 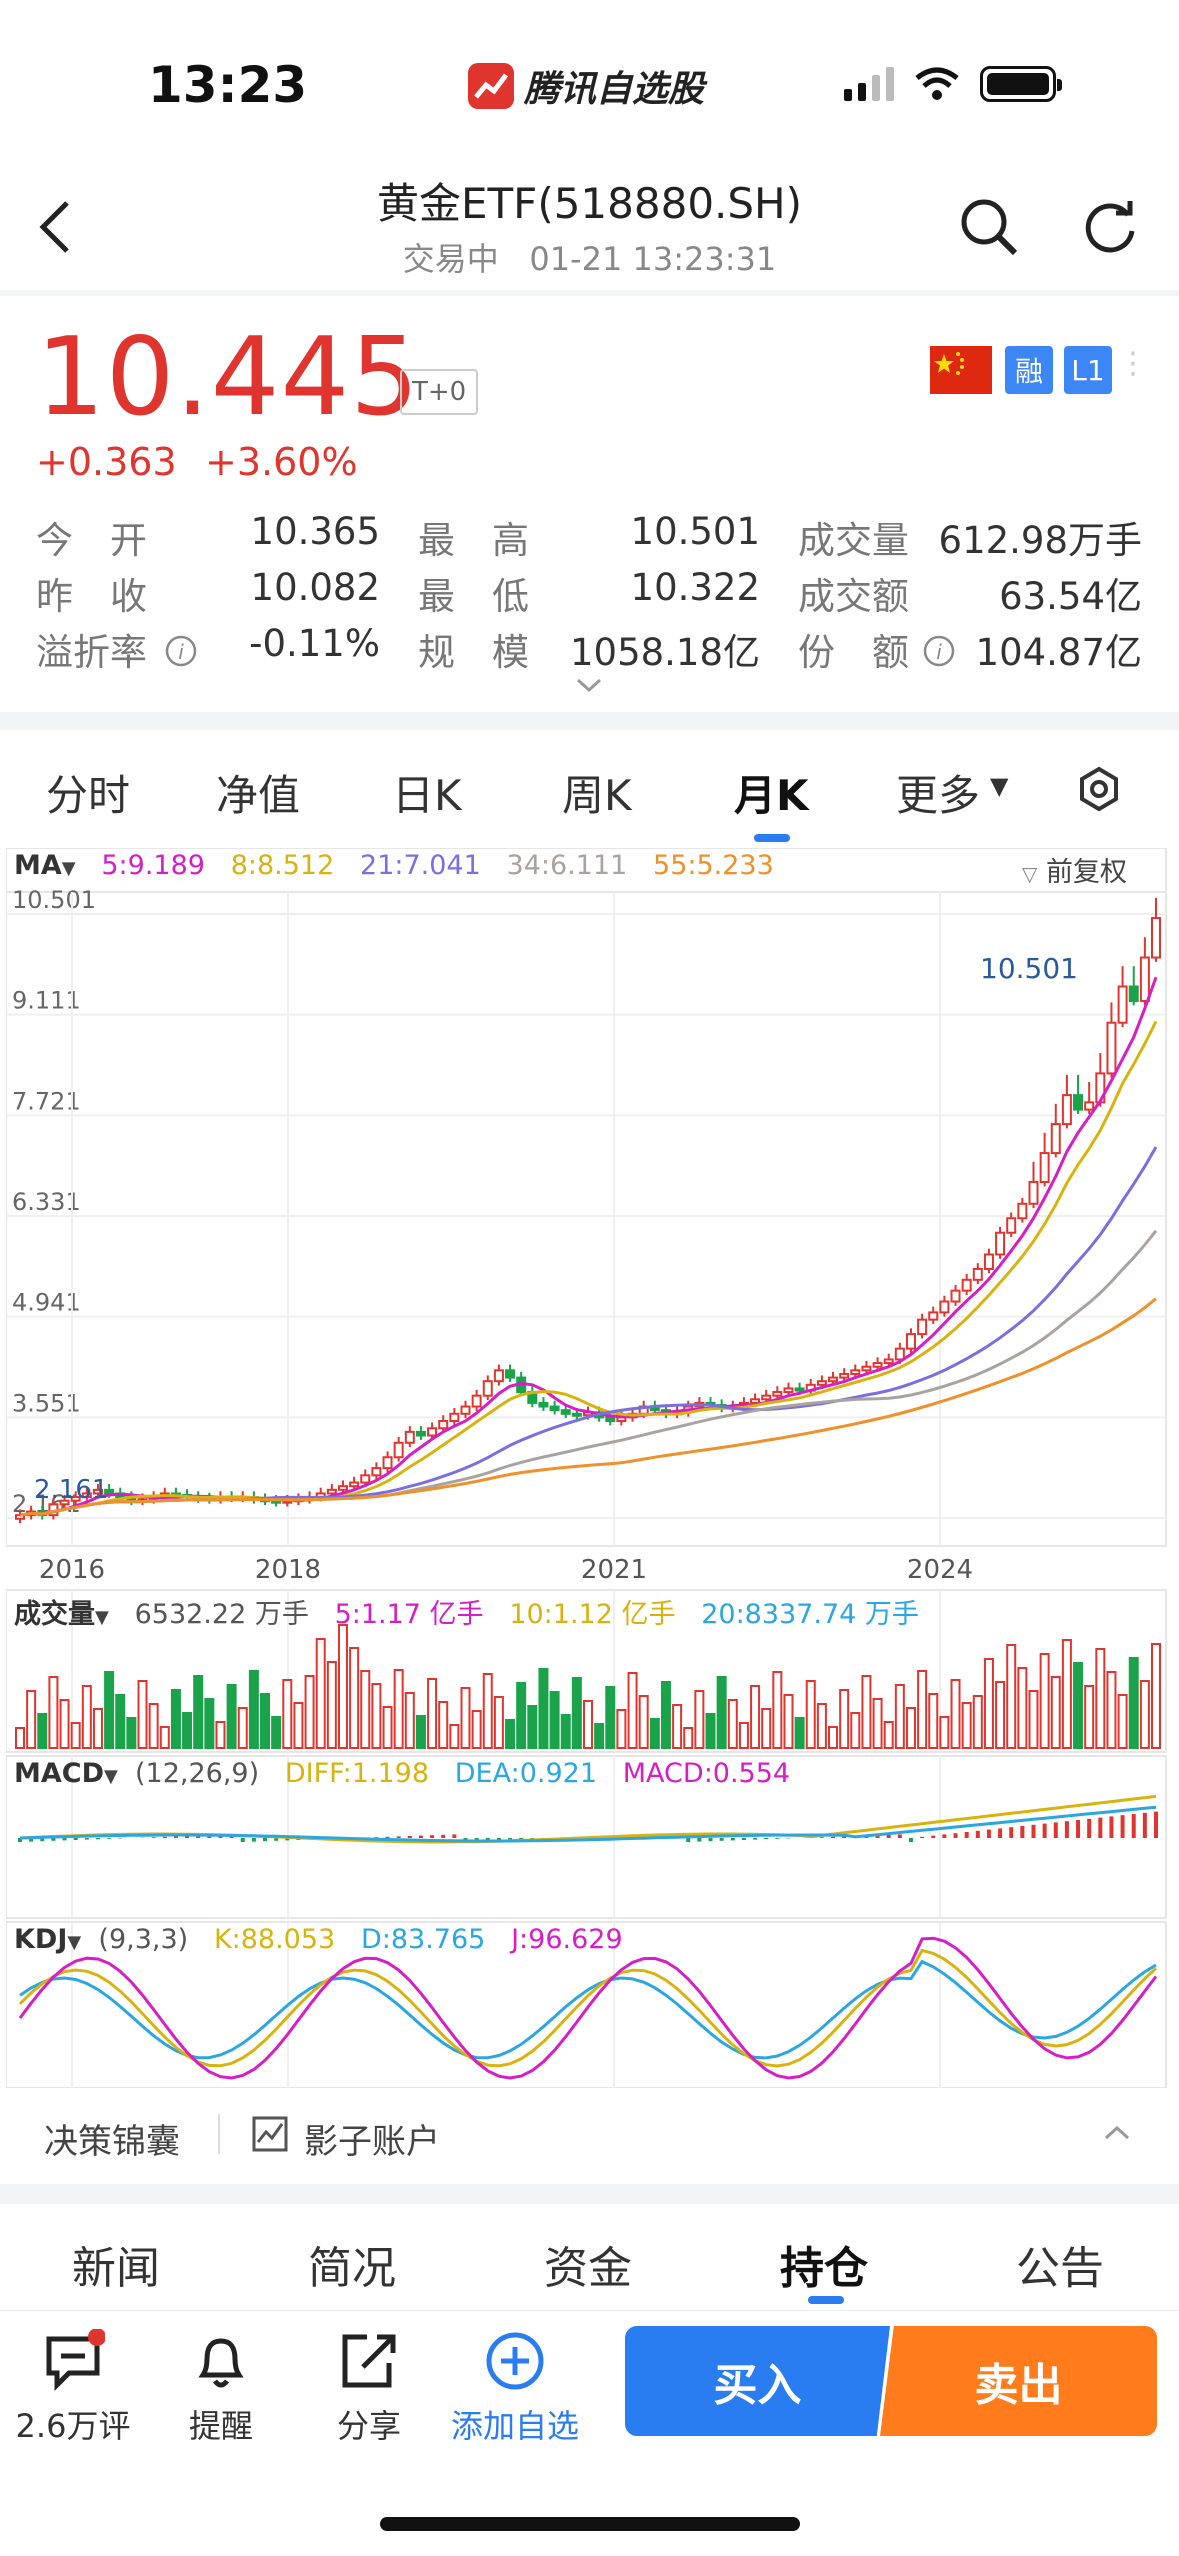 I want to click on quote-label: 今 开, so click(x=91, y=540).